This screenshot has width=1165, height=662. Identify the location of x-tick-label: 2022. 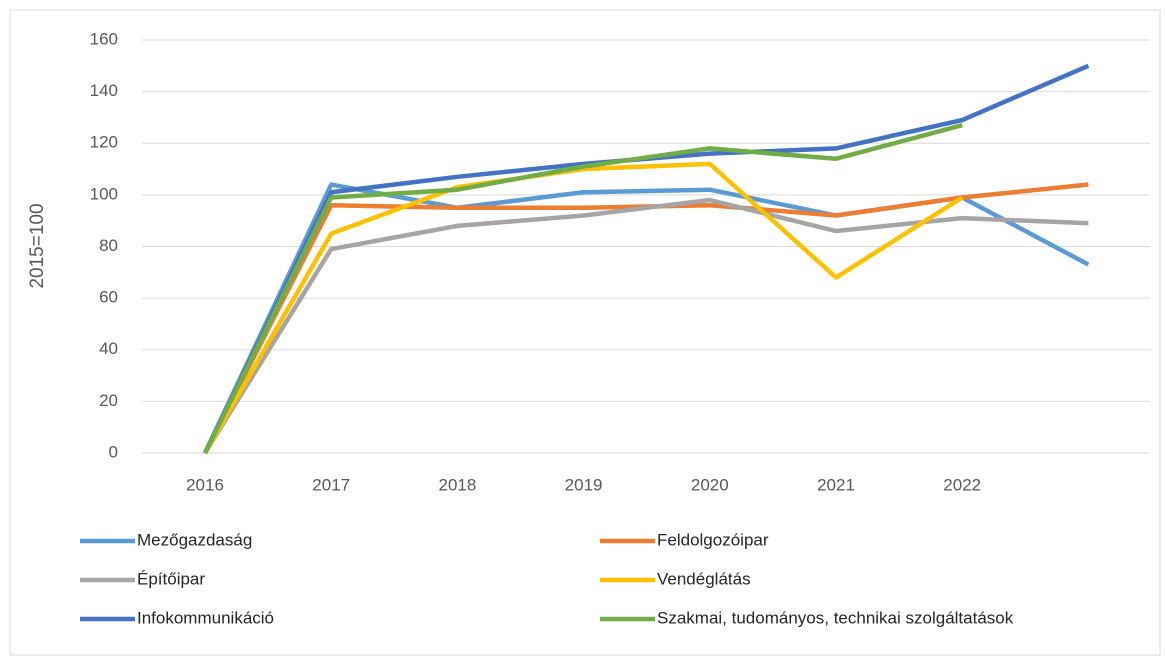
(962, 484).